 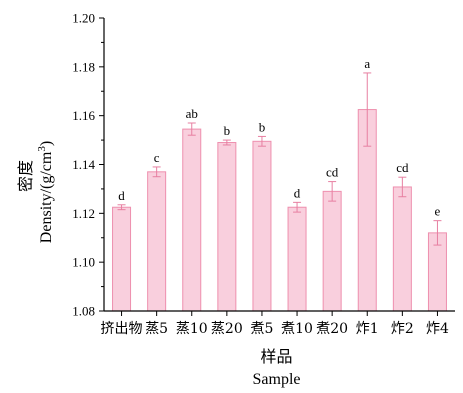 I want to click on y-tick-label: 1.16, so click(x=83, y=115).